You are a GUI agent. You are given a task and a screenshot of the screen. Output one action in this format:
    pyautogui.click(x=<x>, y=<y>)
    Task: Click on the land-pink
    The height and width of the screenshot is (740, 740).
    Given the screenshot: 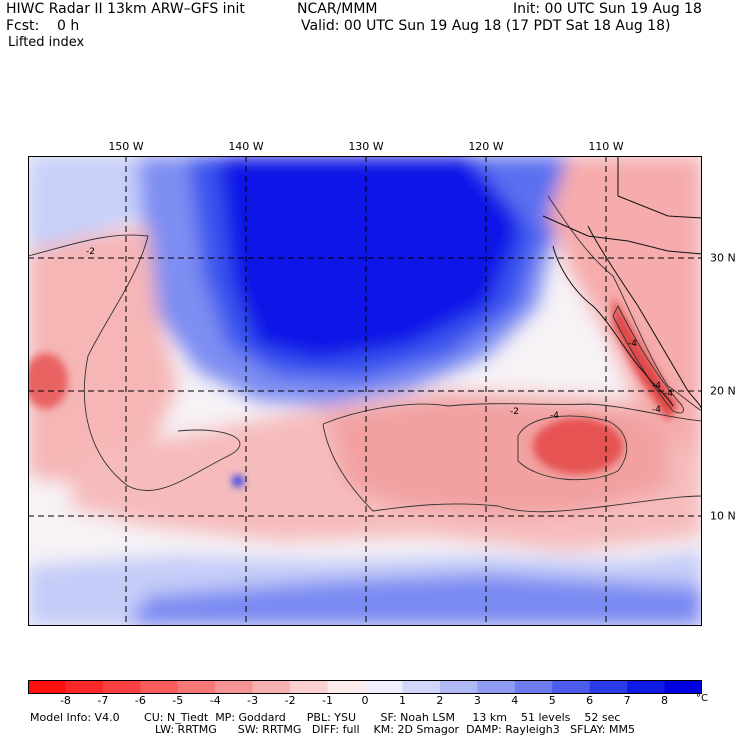 What is the action you would take?
    pyautogui.click(x=625, y=306)
    